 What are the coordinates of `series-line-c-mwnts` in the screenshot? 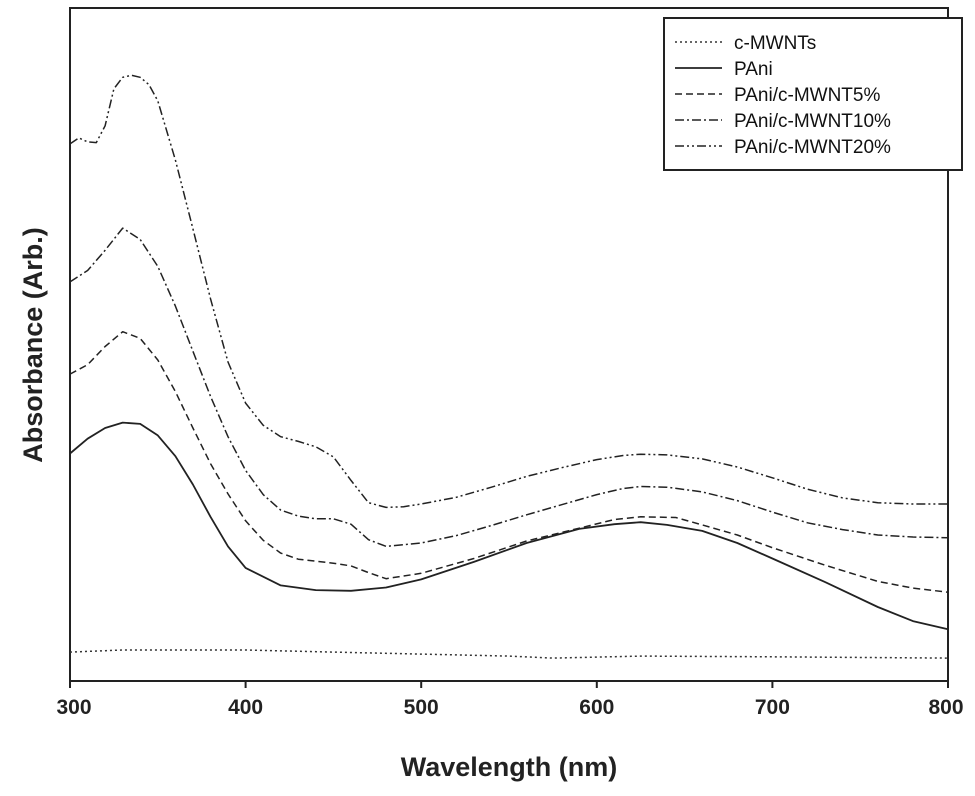 It's located at (509, 654).